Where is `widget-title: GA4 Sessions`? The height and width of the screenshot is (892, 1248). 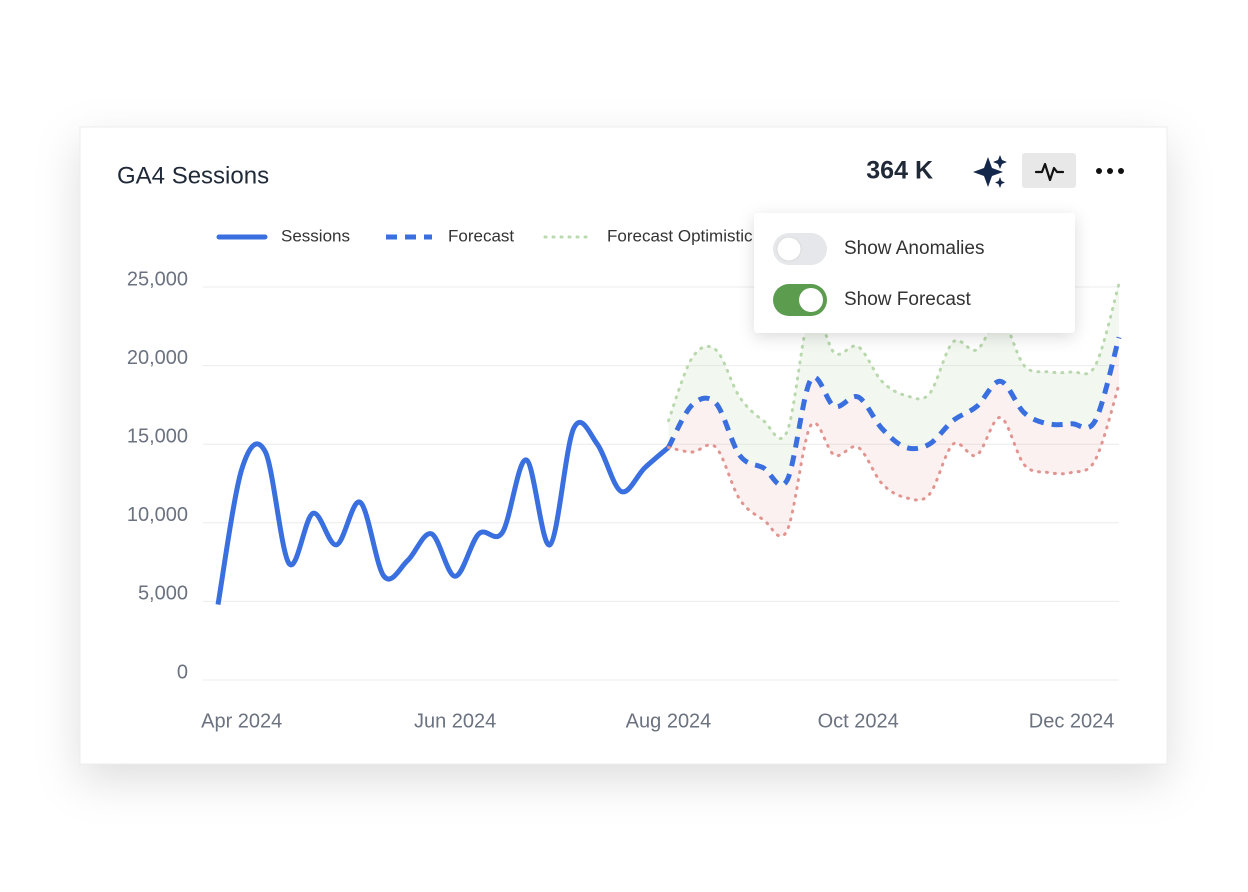 widget-title: GA4 Sessions is located at coordinates (193, 175).